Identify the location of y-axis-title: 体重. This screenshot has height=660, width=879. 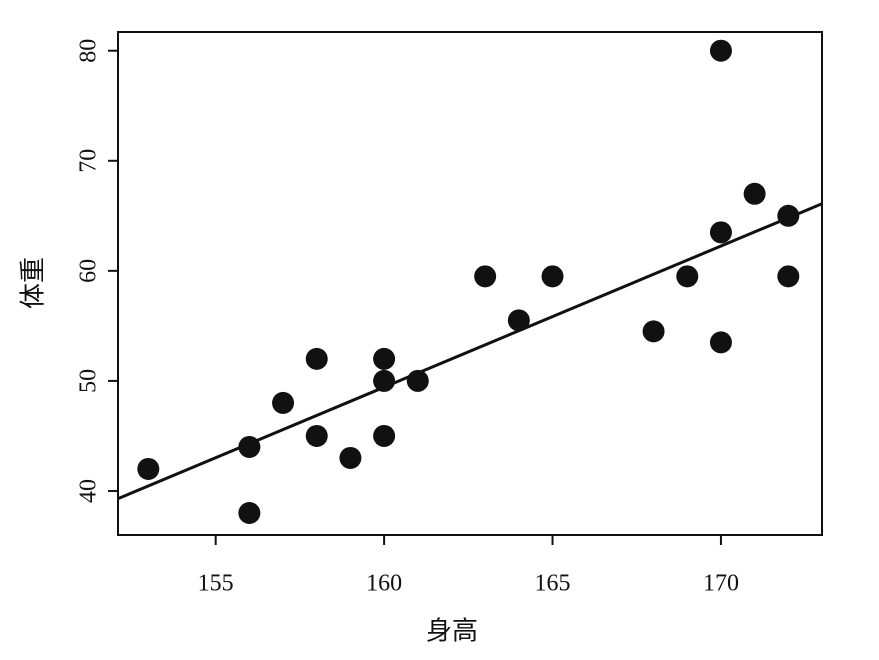
(34, 283).